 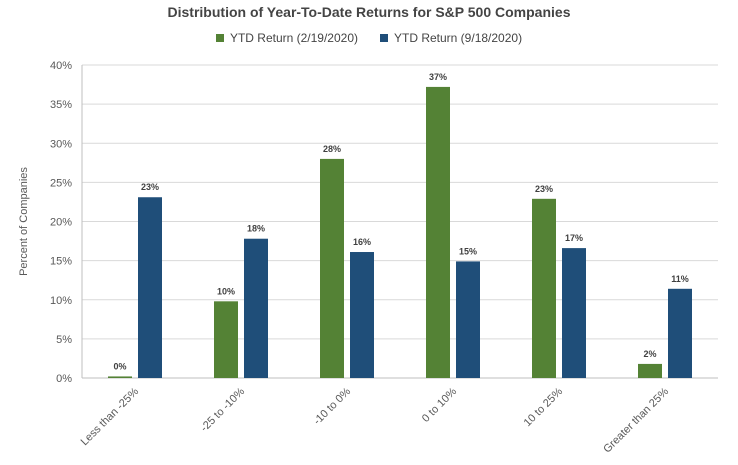 I want to click on data-label: 11%, so click(x=680, y=279).